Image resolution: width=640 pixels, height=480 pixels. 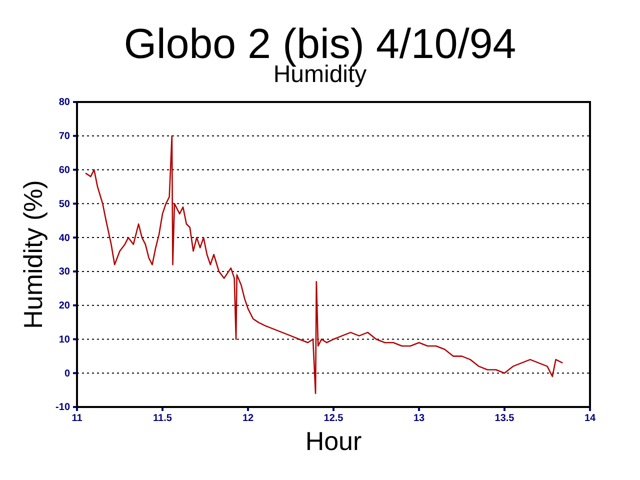 What do you see at coordinates (419, 418) in the screenshot?
I see `x-tick-label: 13` at bounding box center [419, 418].